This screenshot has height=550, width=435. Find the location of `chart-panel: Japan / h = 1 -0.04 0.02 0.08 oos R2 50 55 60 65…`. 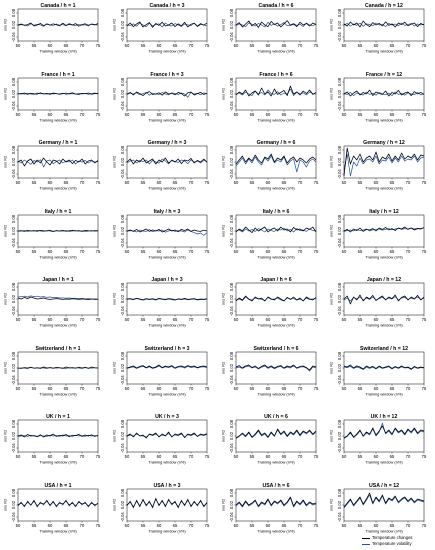

chart-panel: Japan / h = 1 -0.04 0.02 0.08 oos R2 50 55 60 65… is located at coordinates (54, 310).